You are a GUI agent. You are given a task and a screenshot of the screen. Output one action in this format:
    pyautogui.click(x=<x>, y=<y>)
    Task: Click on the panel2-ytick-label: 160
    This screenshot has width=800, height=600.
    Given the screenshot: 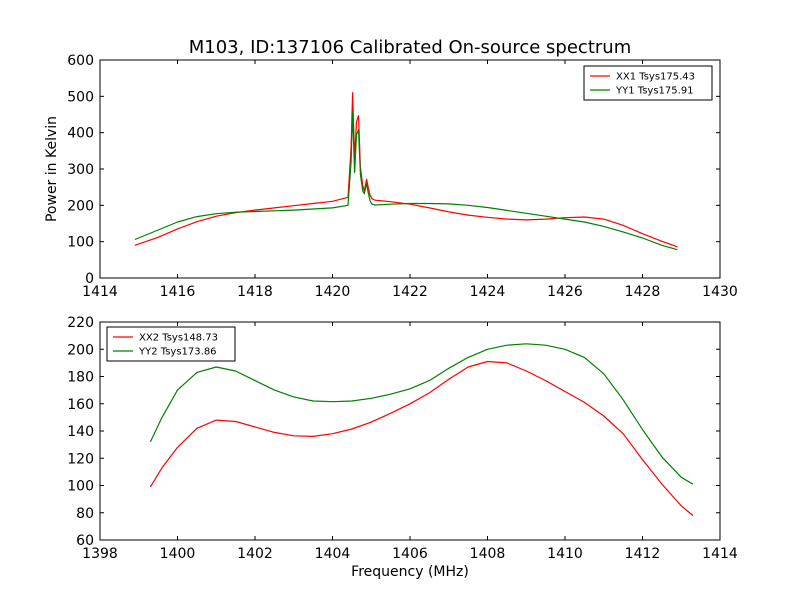 What is the action you would take?
    pyautogui.click(x=80, y=405)
    